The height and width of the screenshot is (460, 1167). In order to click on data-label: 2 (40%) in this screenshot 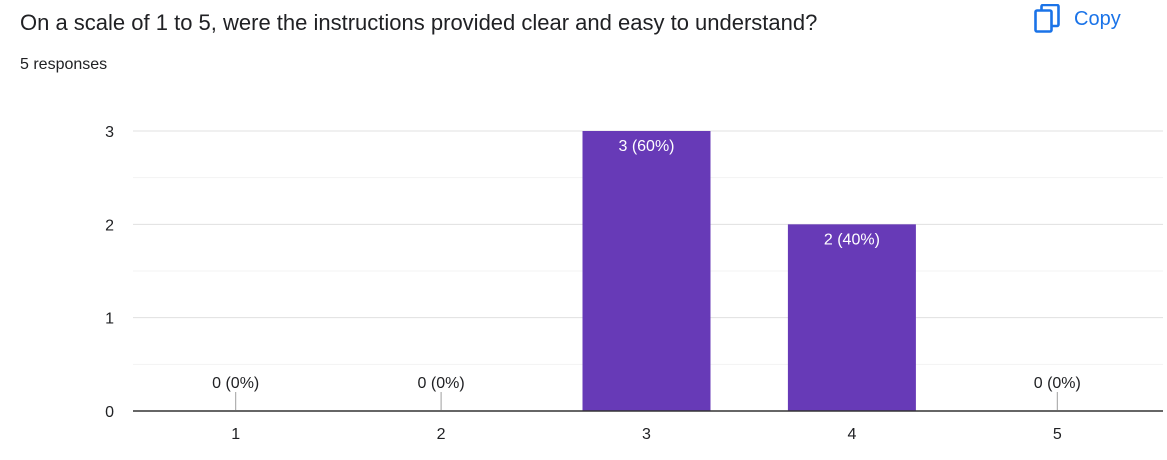, I will do `click(852, 239)`.